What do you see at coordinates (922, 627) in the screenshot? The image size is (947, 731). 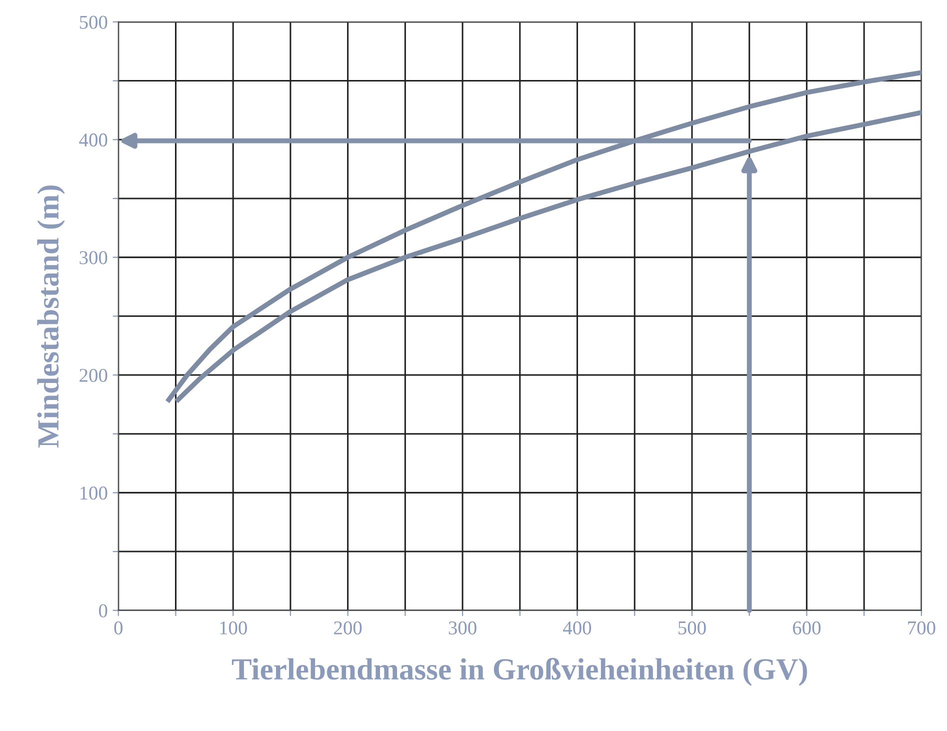 I see `x-tick-label: 700` at bounding box center [922, 627].